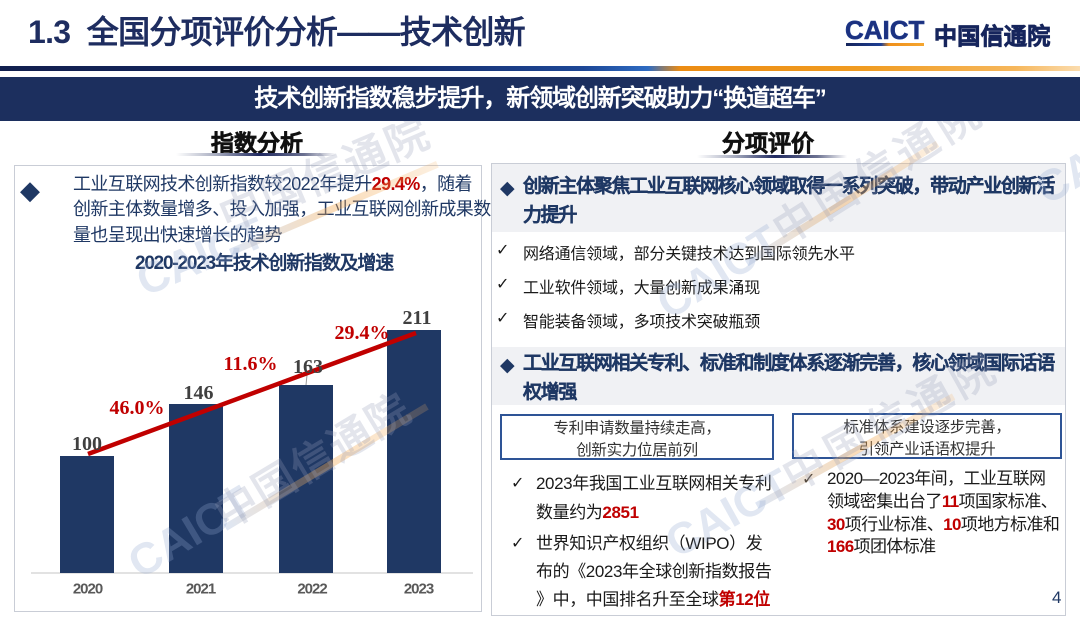  I want to click on svg-text: 46.0%, so click(137, 408).